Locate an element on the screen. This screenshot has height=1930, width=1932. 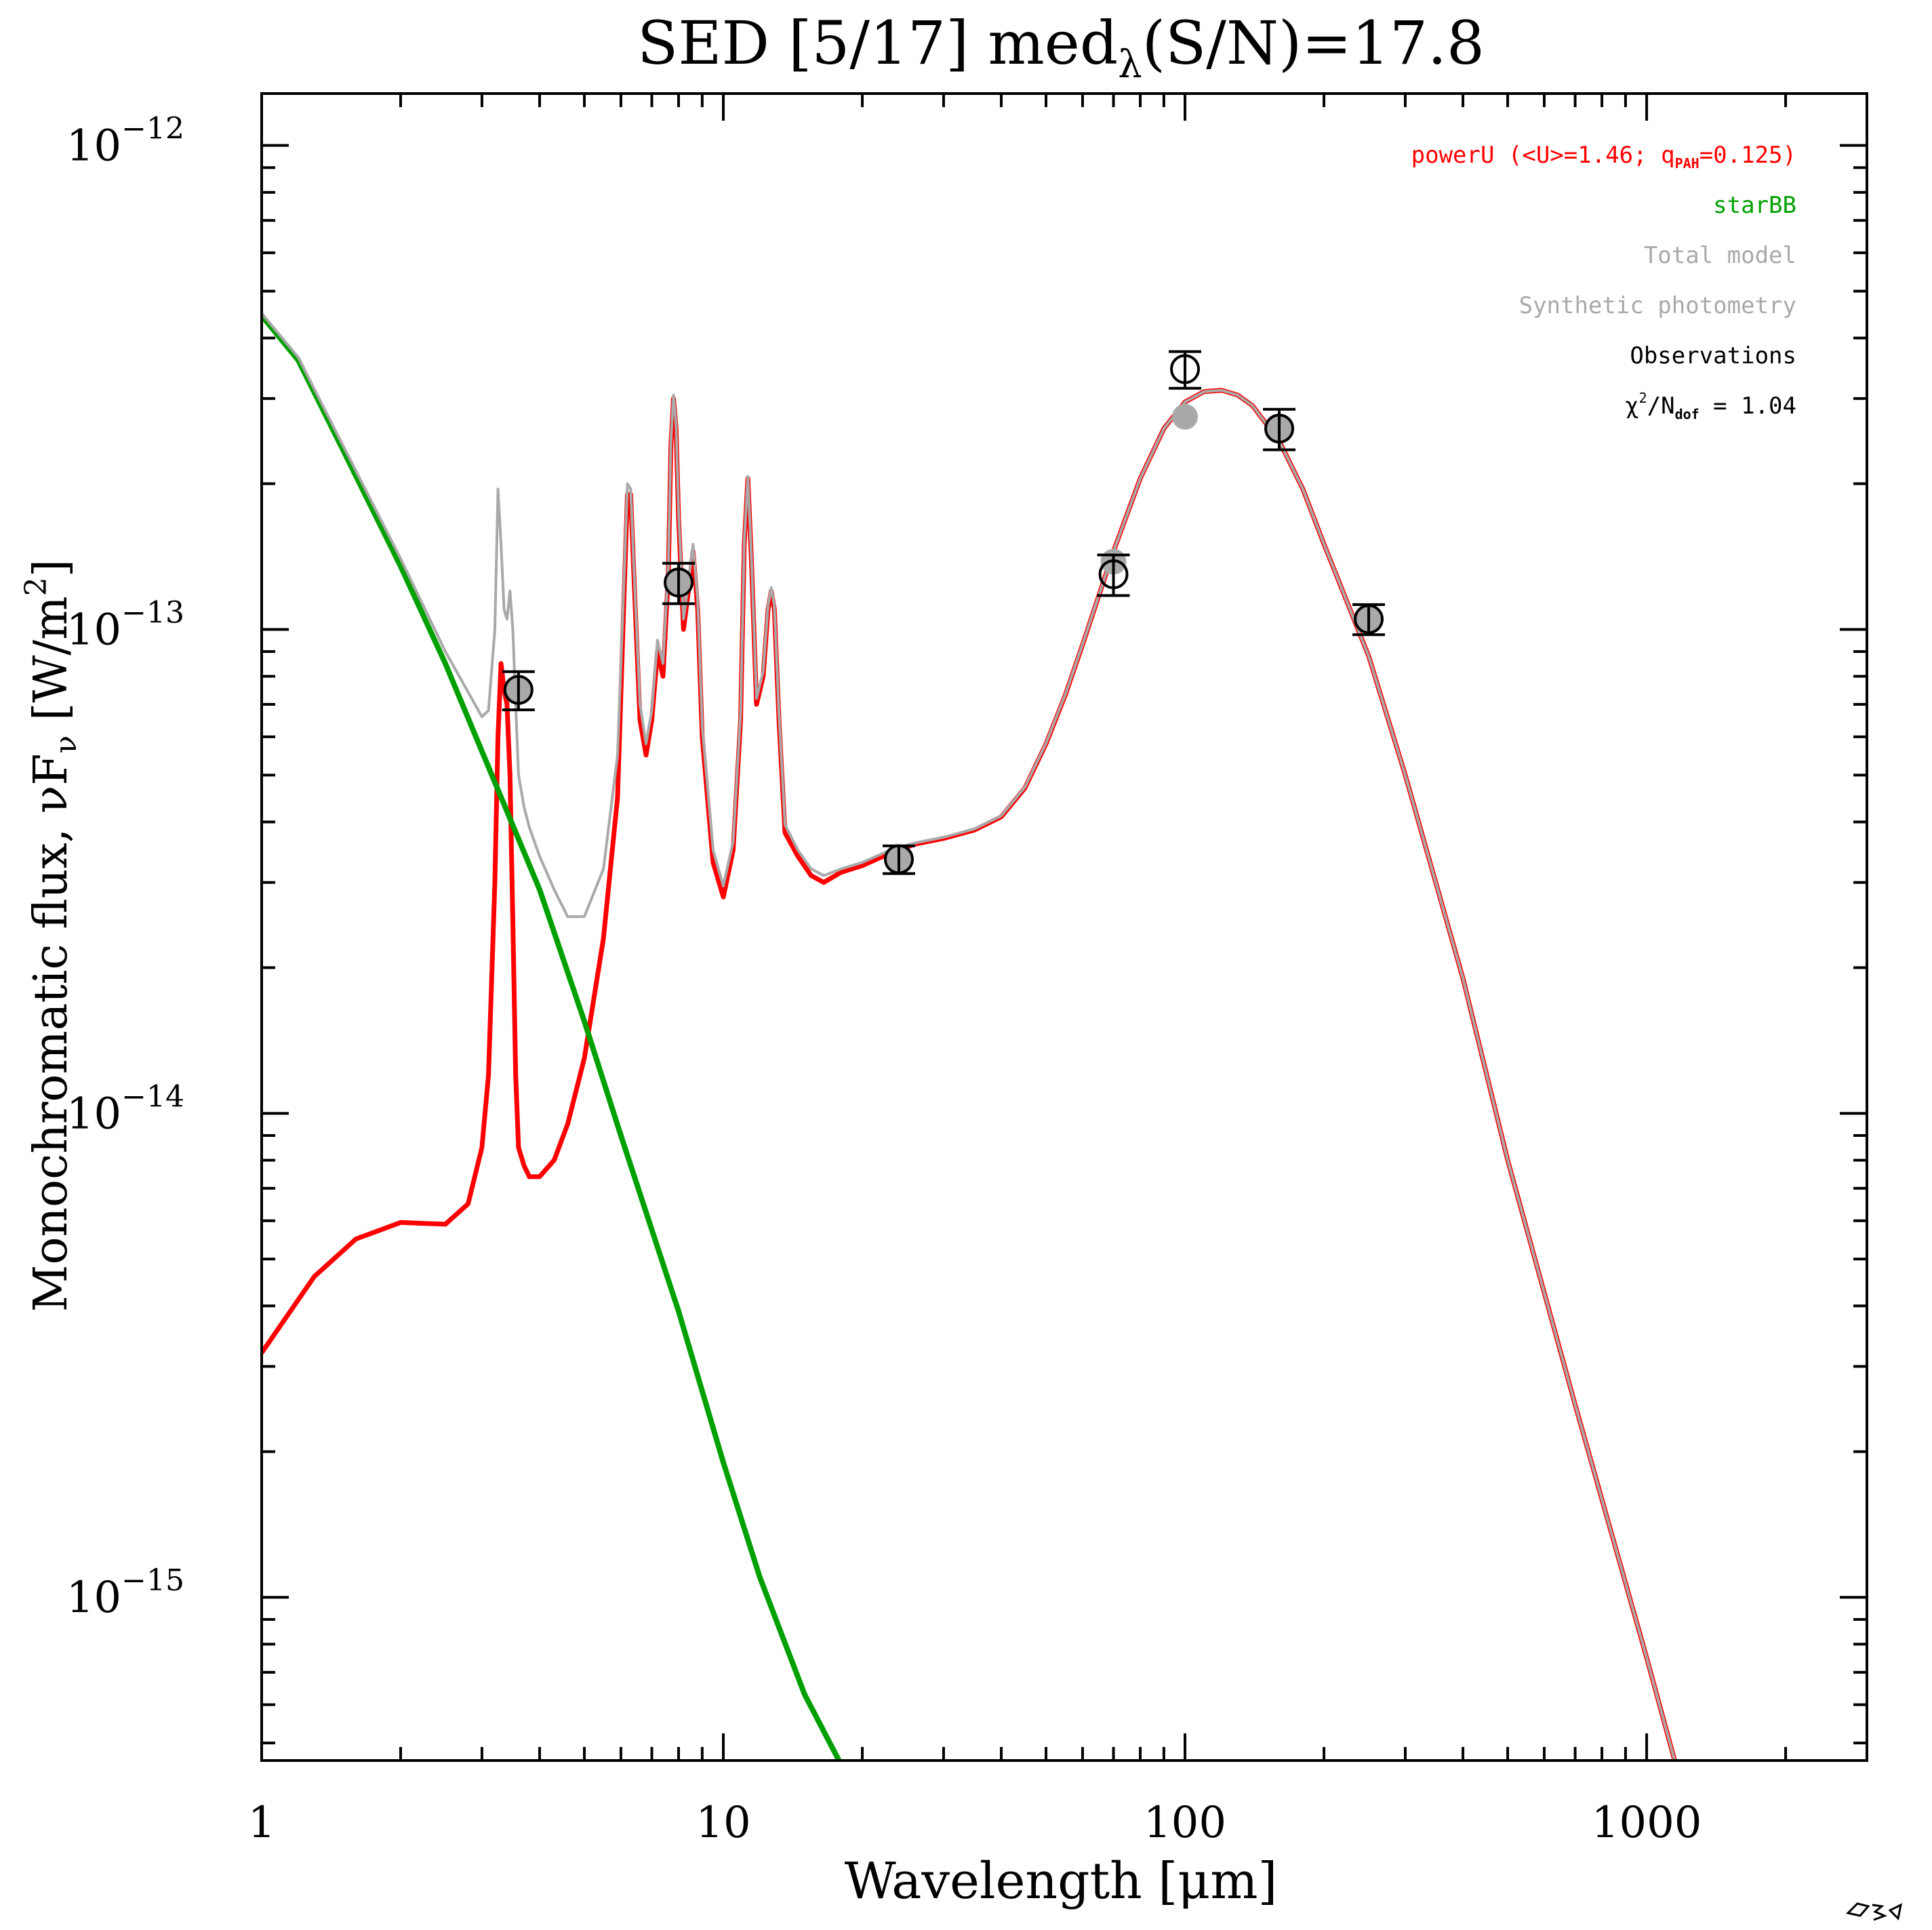
legend-entry-synthetic-photometry: Synthetic photometry is located at coordinates (1657, 305).